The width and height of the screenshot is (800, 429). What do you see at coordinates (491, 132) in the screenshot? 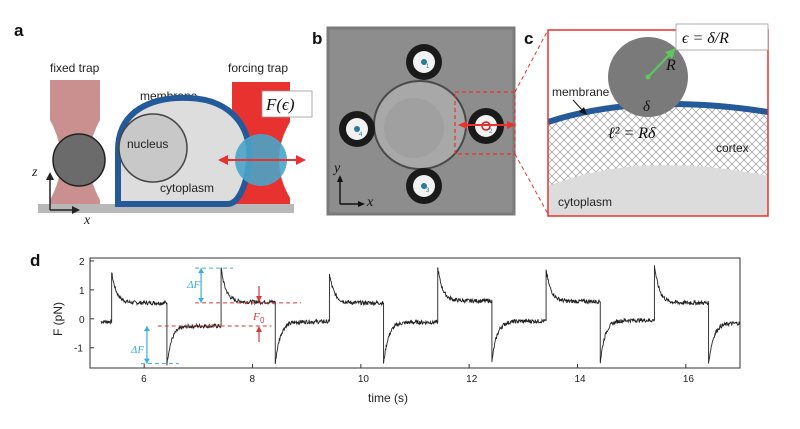
I see `bead-label-2: 2` at bounding box center [491, 132].